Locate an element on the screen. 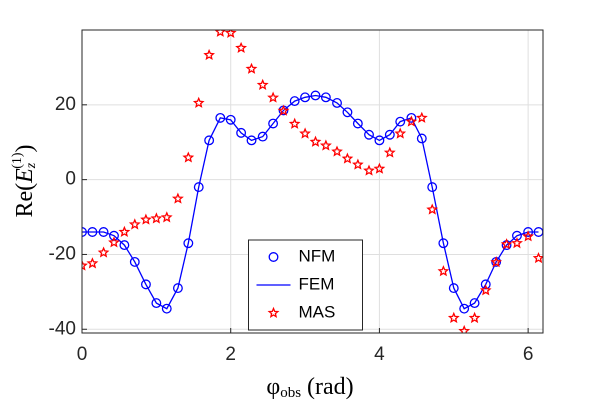  x-label-part: (rad) is located at coordinates (327, 387).